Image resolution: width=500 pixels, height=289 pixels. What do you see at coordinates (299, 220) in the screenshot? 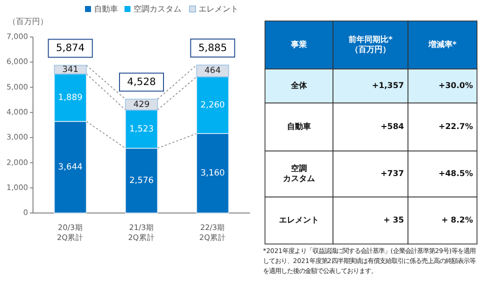
I see `text: エレメント` at bounding box center [299, 220].